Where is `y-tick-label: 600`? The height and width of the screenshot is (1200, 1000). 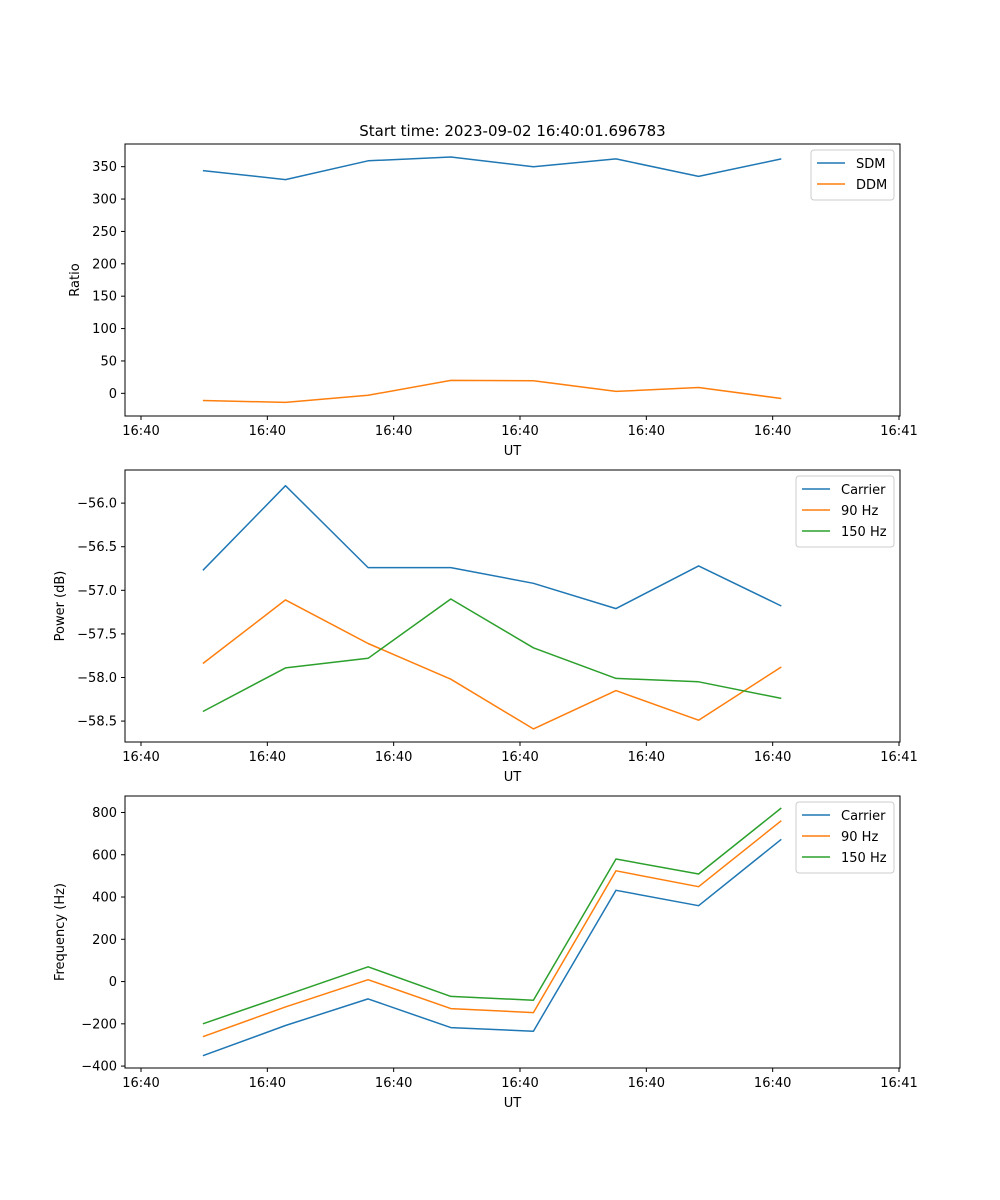
y-tick-label: 600 is located at coordinates (104, 855).